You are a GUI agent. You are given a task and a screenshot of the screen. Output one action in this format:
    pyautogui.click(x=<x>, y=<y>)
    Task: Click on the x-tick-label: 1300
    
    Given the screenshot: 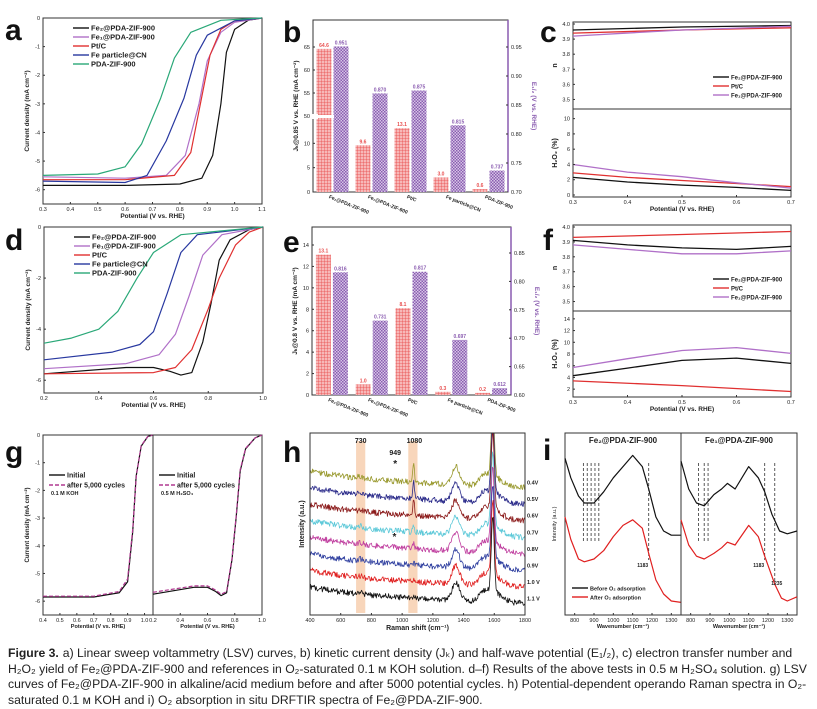 What is the action you would take?
    pyautogui.click(x=787, y=621)
    